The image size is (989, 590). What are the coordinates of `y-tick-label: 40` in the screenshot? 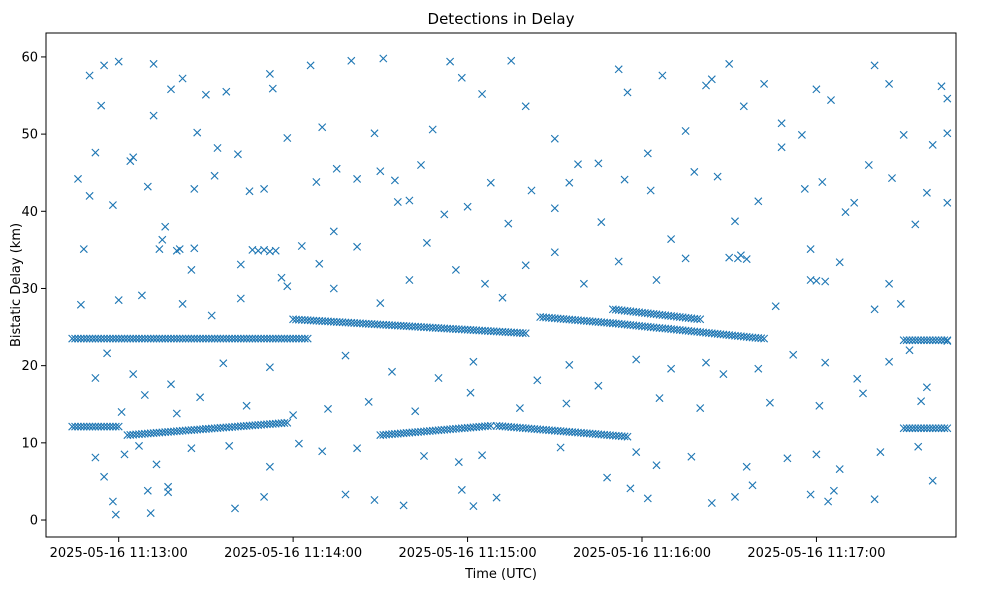 It's located at (29, 212).